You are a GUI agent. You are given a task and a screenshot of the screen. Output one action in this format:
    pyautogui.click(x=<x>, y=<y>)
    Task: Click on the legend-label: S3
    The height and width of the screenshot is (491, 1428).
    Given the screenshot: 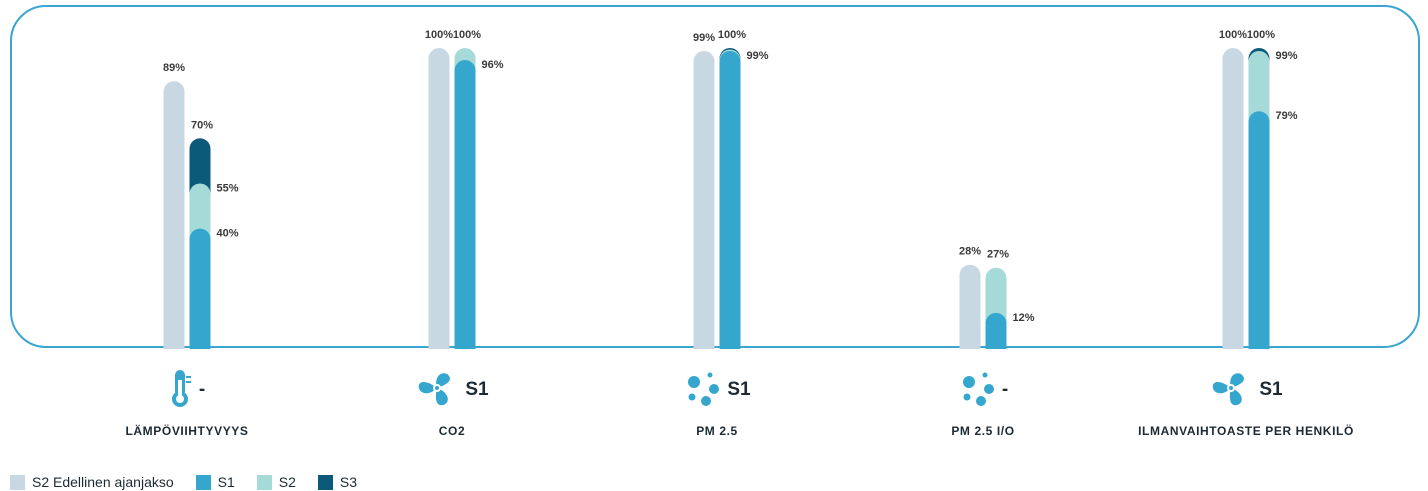 What is the action you would take?
    pyautogui.click(x=348, y=482)
    